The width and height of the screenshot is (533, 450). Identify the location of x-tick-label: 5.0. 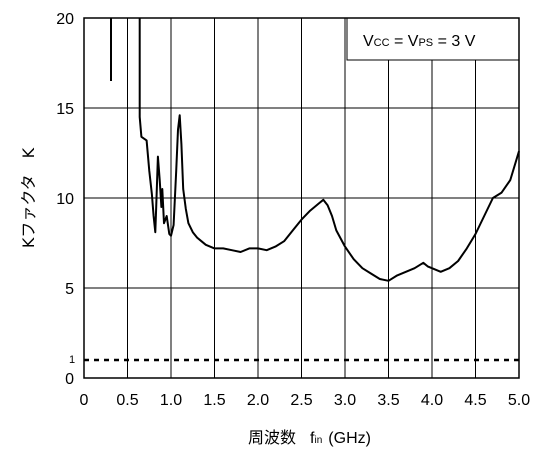
(519, 400).